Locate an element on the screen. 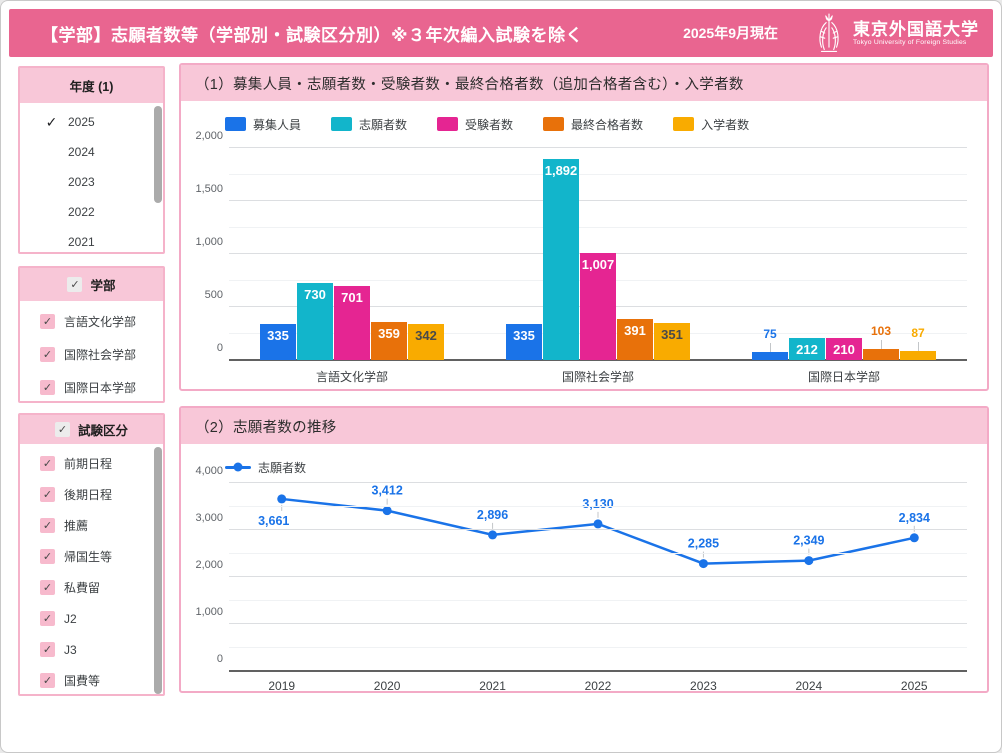 The width and height of the screenshot is (1002, 753). year-option-label: 2024 is located at coordinates (81, 152).